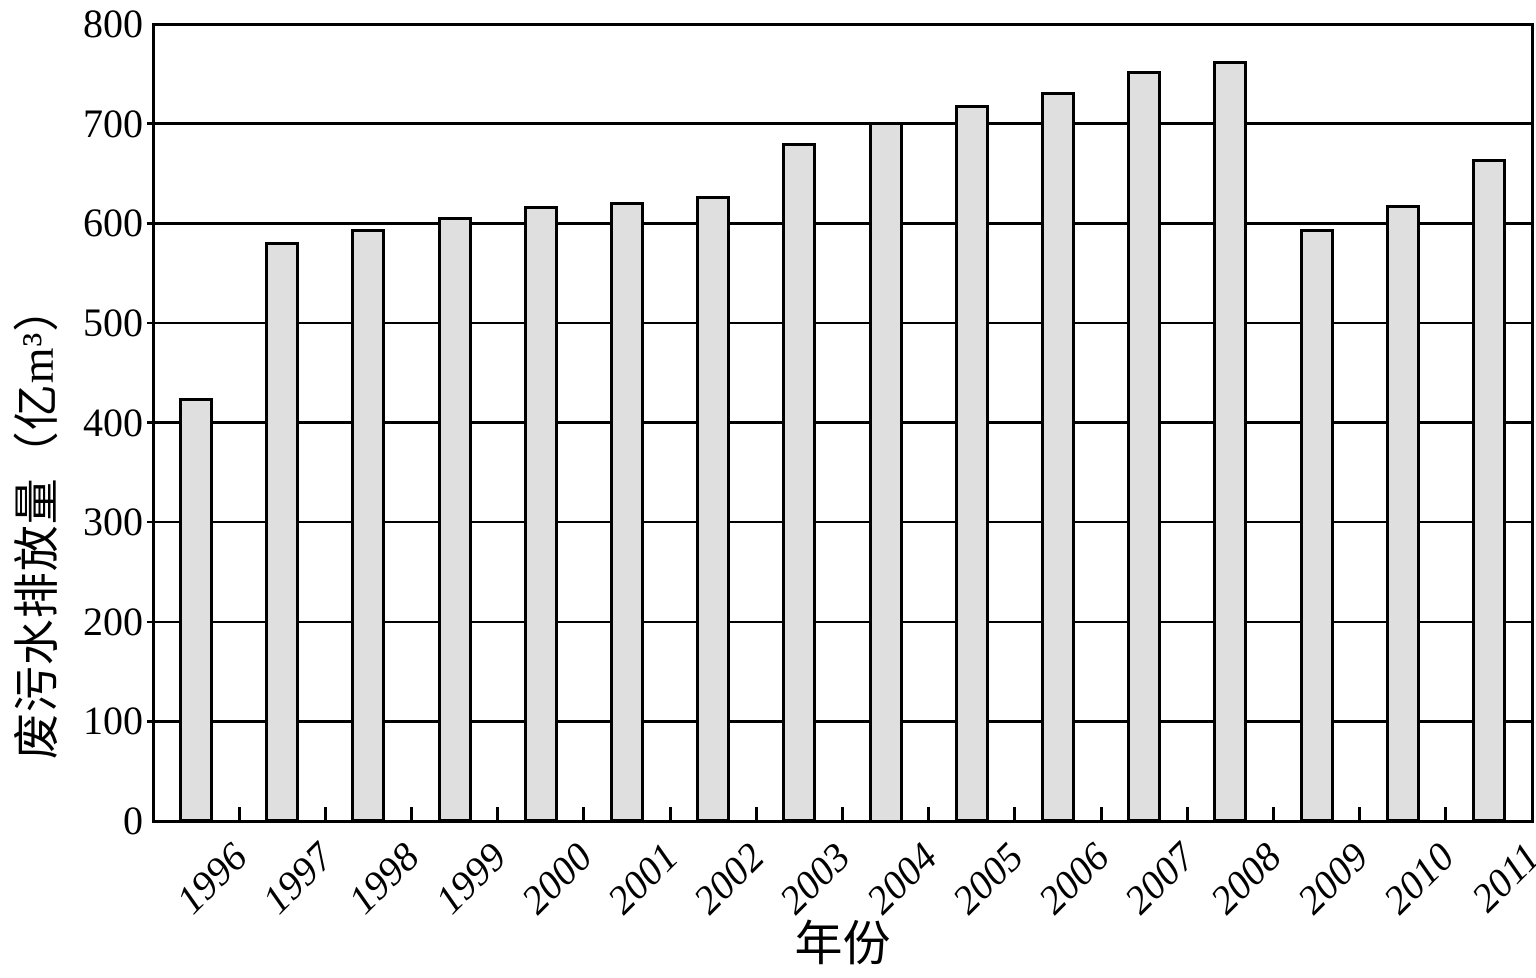 This screenshot has width=1536, height=978. I want to click on bar-2004, so click(885, 472).